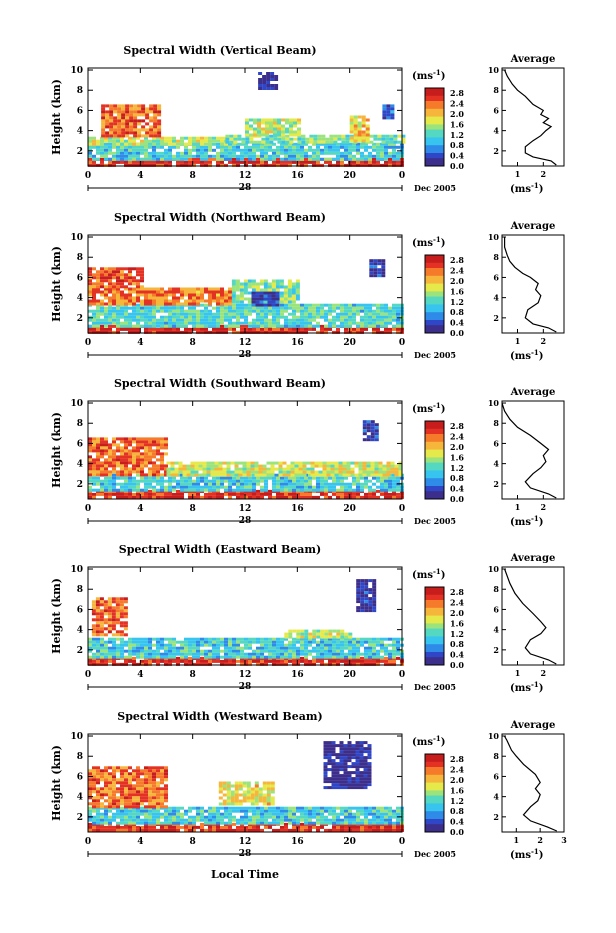 The image size is (616, 933). What do you see at coordinates (533, 558) in the screenshot?
I see `average-title: Average` at bounding box center [533, 558].